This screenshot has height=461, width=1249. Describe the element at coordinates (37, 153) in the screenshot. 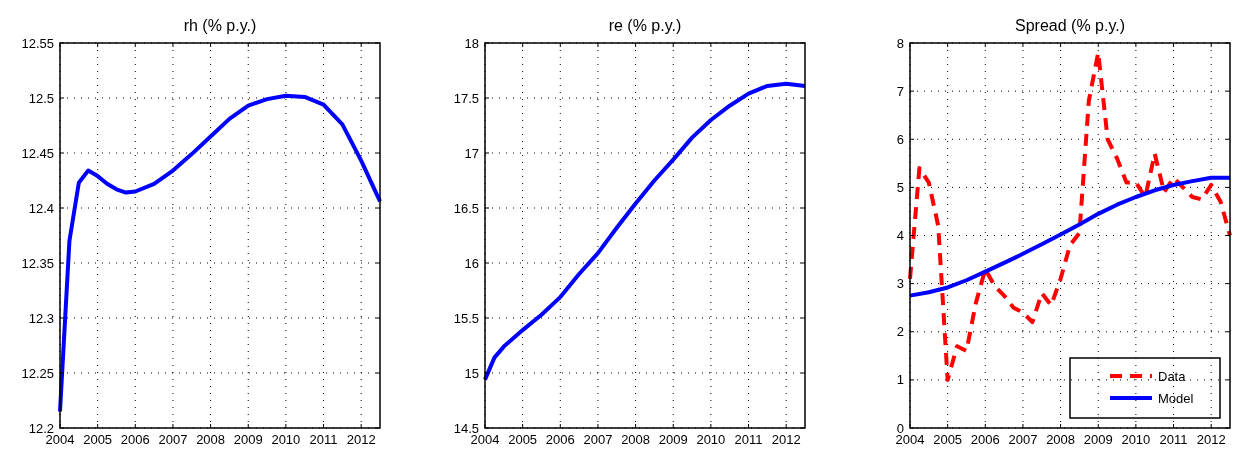

I see `y-tick-label: 12.45` at that location.